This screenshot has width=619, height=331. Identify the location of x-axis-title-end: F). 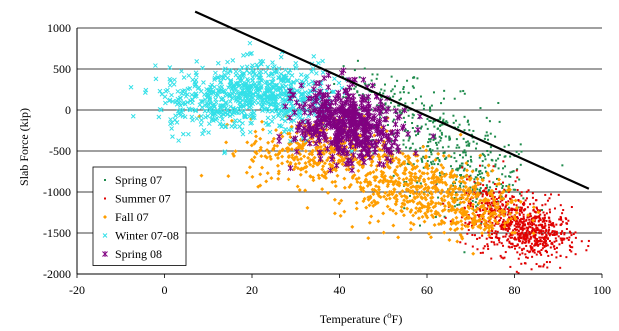
(397, 319).